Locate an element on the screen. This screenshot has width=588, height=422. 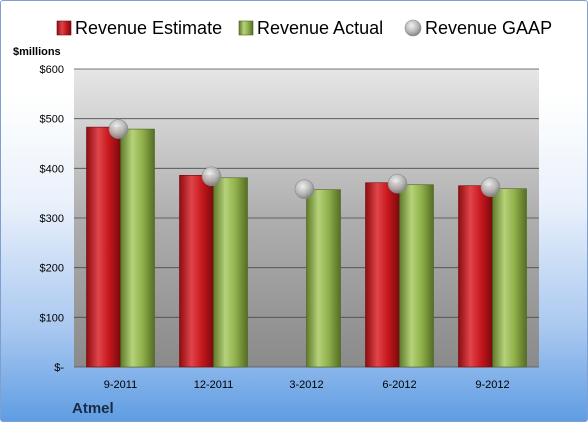
legend-label-revenue-estimate: Revenue Estimate is located at coordinates (148, 28).